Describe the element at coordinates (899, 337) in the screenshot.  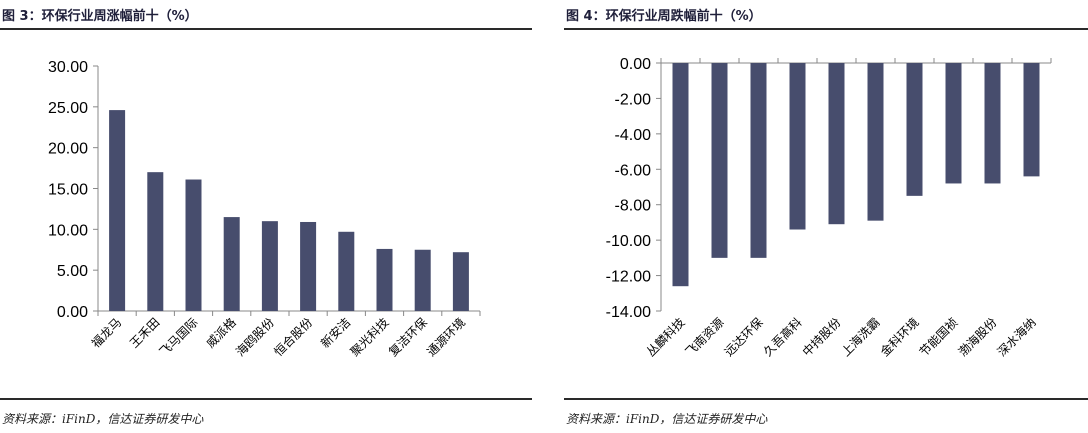
I see `loss-category-label: 金科环境` at that location.